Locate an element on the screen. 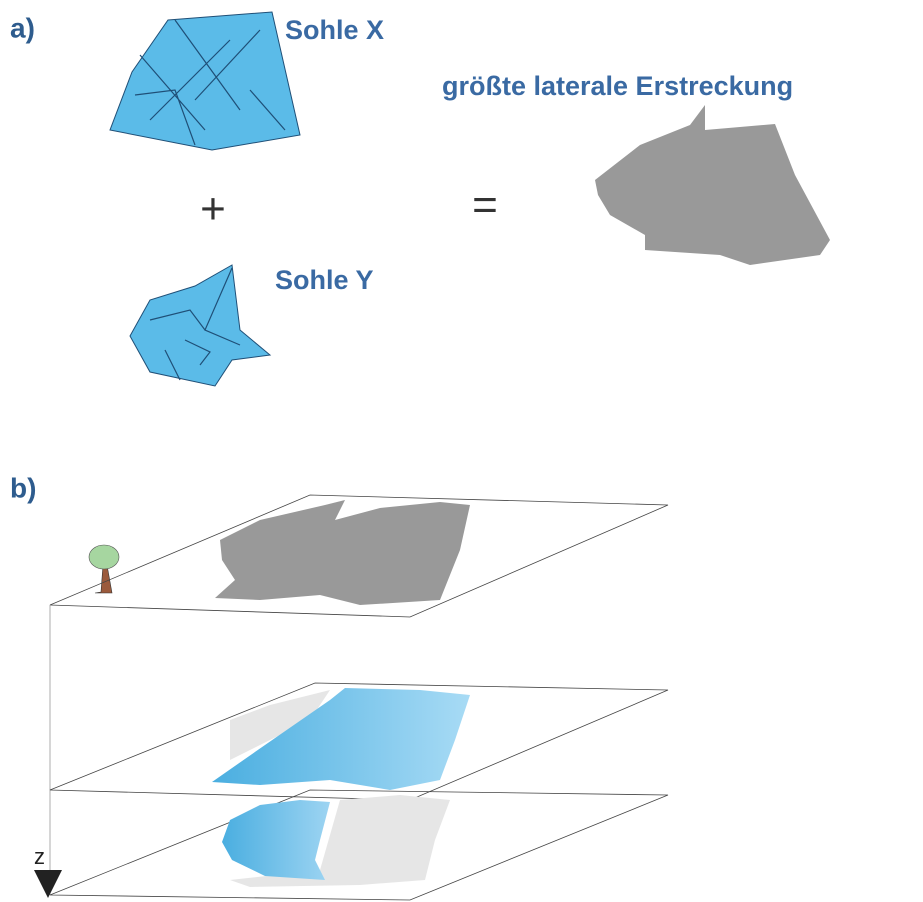 The height and width of the screenshot is (902, 923). equals: = is located at coordinates (485, 205).